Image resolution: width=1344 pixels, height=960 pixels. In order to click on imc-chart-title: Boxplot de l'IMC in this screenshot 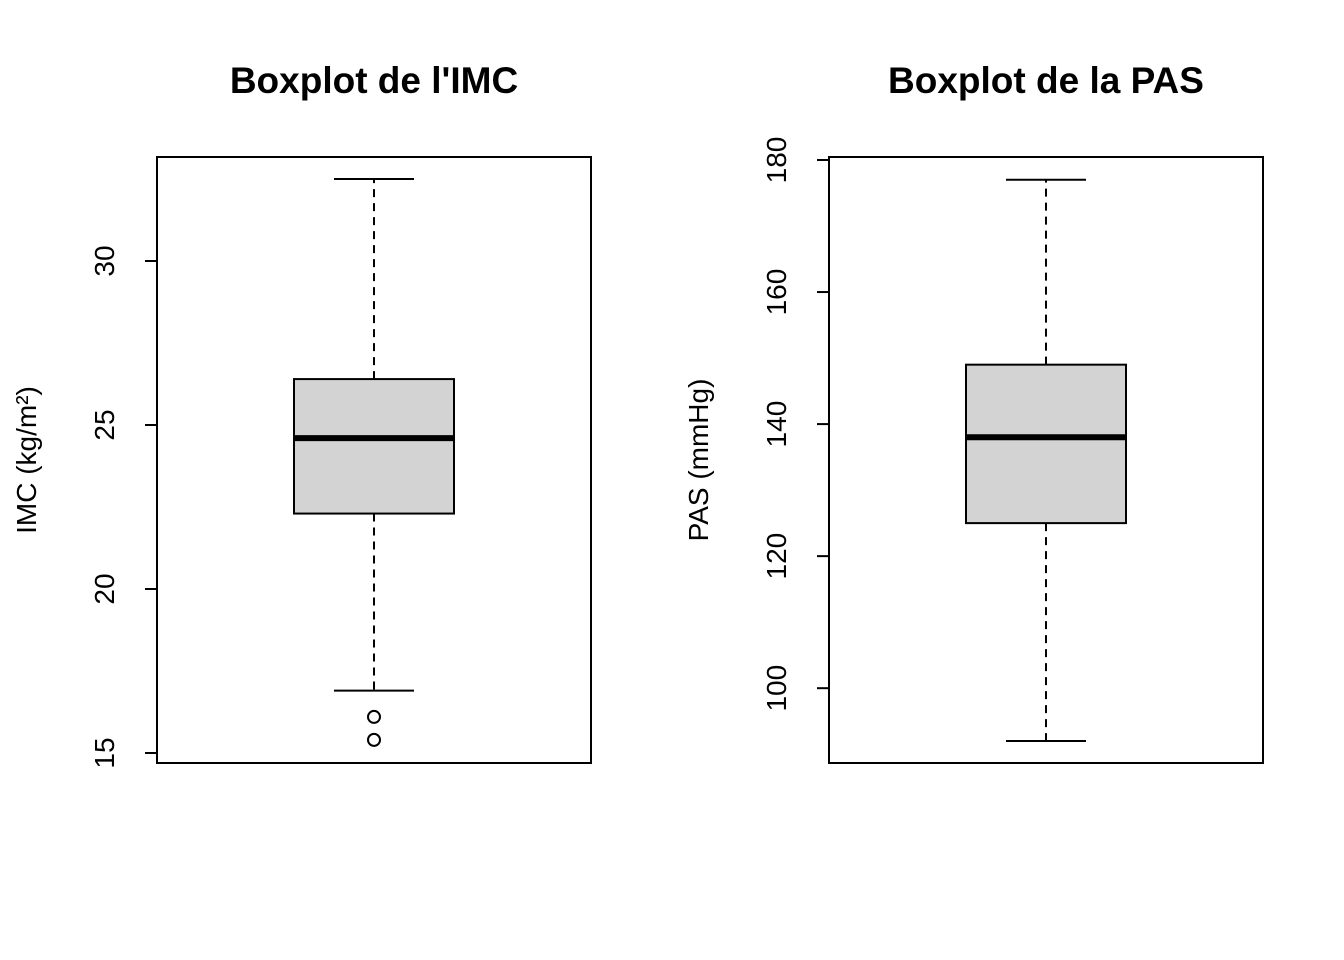, I will do `click(374, 80)`.